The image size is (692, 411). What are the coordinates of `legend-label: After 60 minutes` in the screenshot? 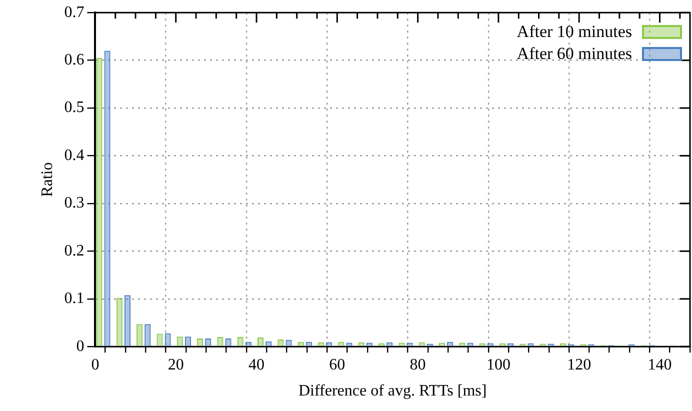 It's located at (574, 53).